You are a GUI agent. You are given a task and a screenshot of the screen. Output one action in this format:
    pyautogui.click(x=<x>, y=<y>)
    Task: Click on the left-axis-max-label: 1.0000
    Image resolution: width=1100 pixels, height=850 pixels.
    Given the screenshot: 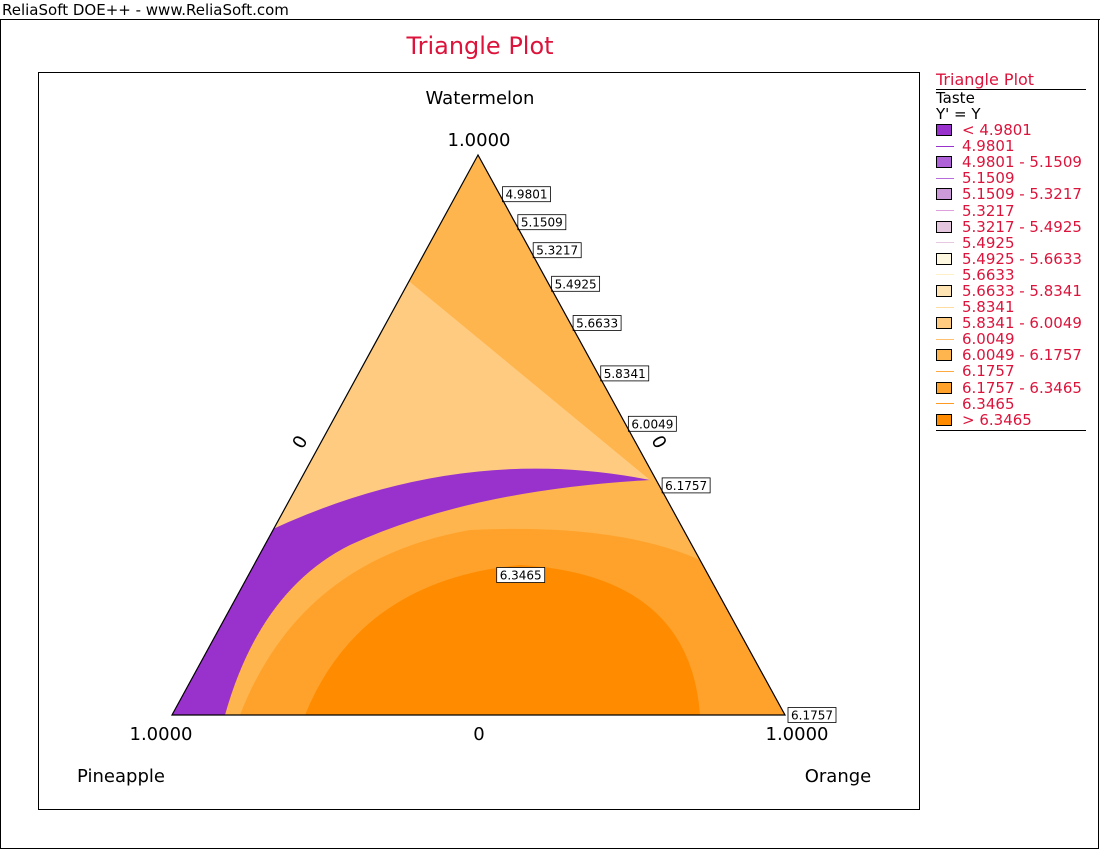 What is the action you would take?
    pyautogui.click(x=161, y=734)
    